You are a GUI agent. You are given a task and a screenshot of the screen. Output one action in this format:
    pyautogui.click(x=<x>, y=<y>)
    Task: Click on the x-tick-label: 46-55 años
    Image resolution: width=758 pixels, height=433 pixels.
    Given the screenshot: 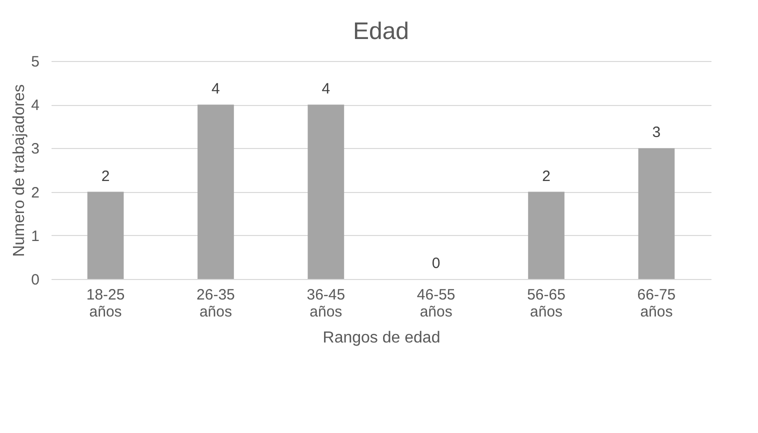 What is the action you would take?
    pyautogui.click(x=436, y=303)
    